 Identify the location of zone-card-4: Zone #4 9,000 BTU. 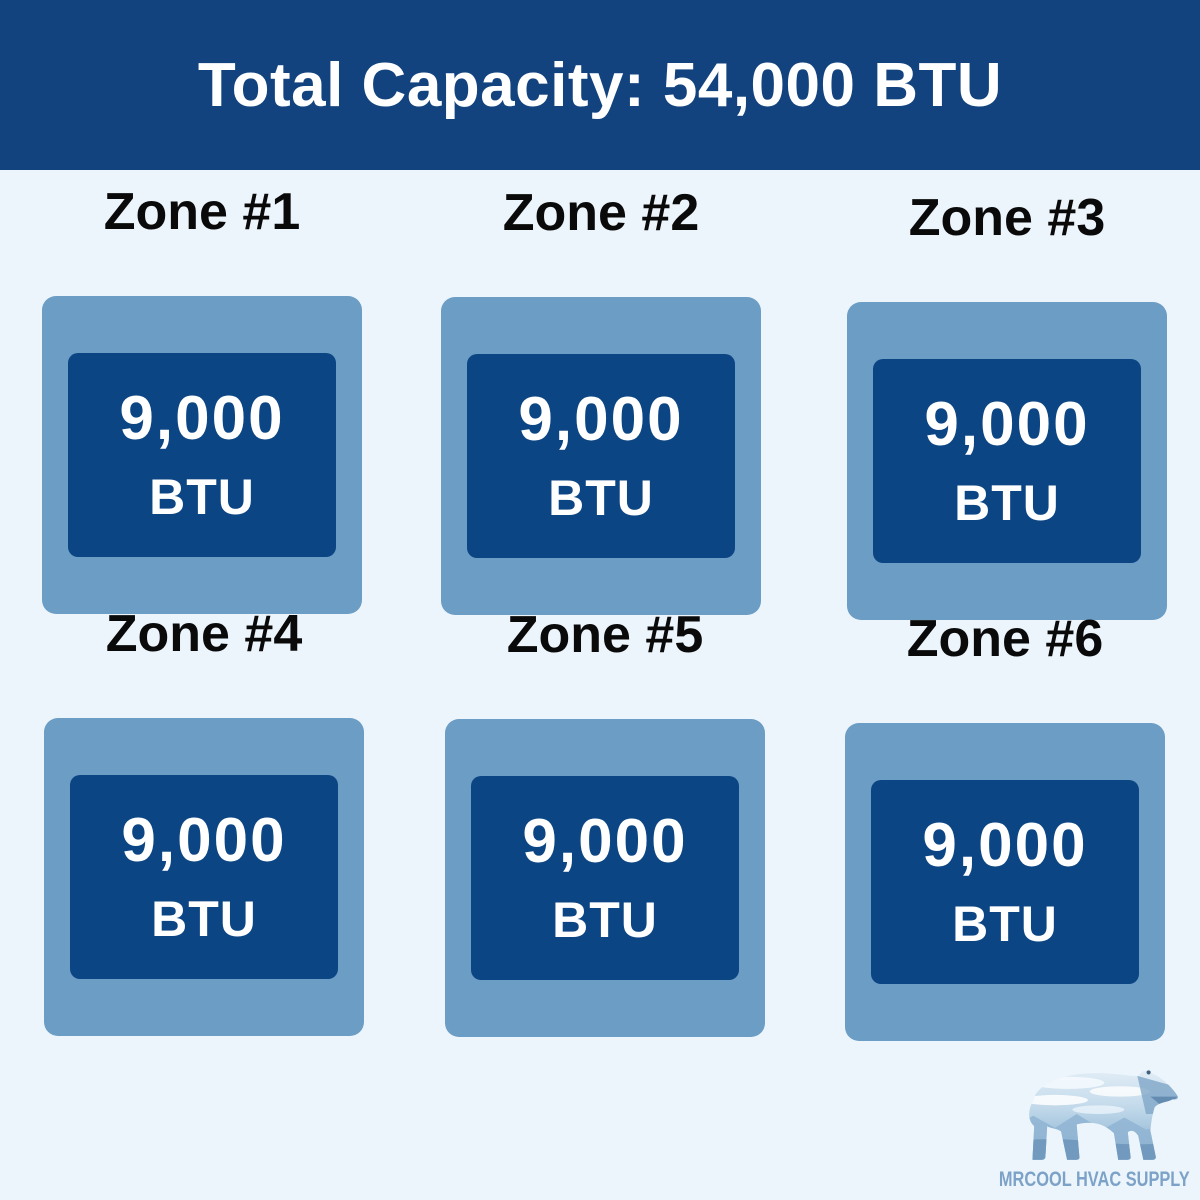
(204, 822).